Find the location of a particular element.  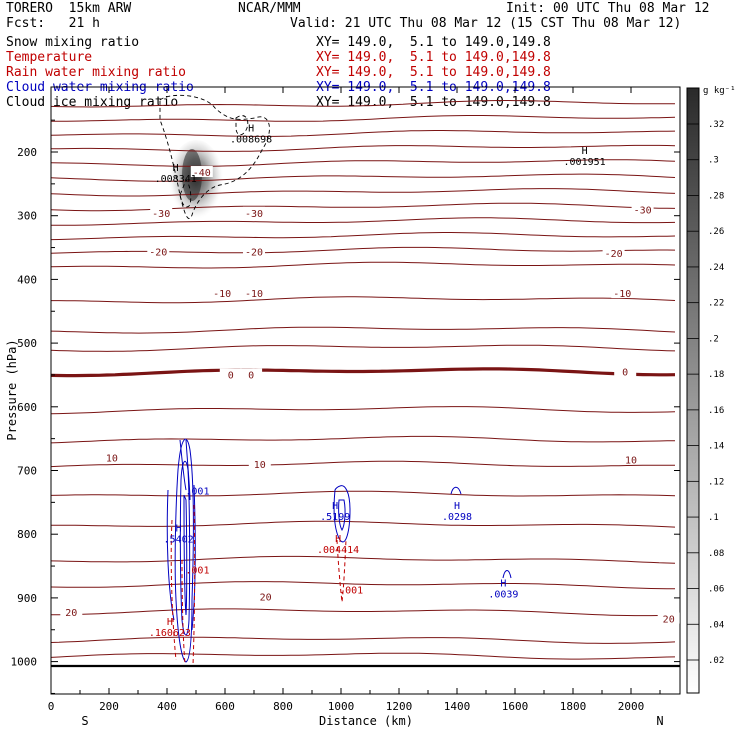

colorbar-tick-label: .04 is located at coordinates (716, 625).